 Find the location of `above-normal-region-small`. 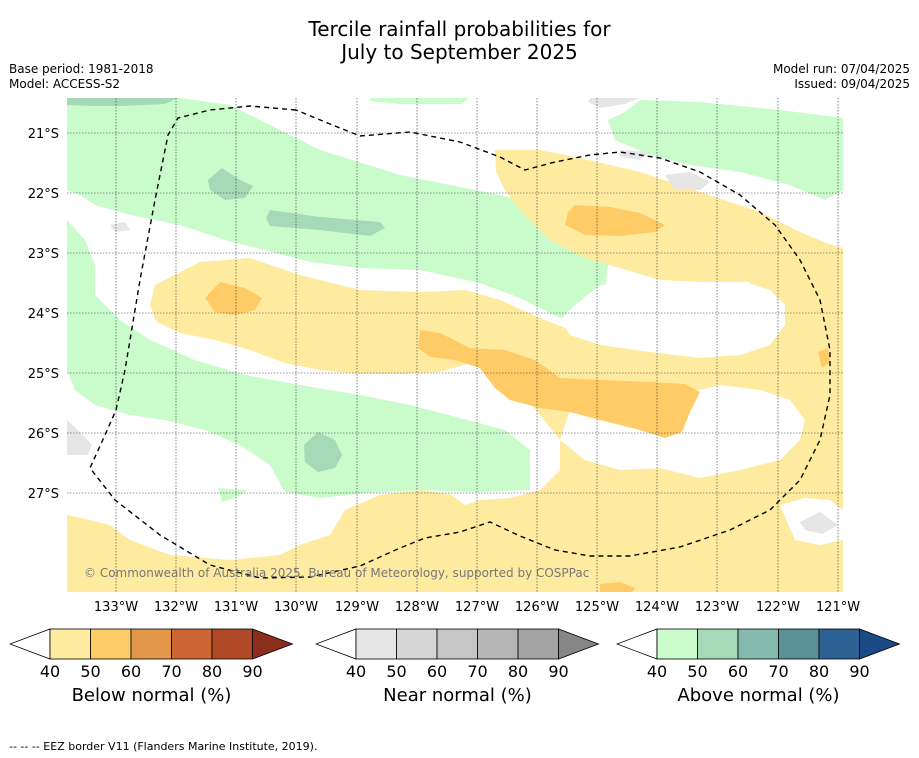

above-normal-region-small is located at coordinates (233, 495).